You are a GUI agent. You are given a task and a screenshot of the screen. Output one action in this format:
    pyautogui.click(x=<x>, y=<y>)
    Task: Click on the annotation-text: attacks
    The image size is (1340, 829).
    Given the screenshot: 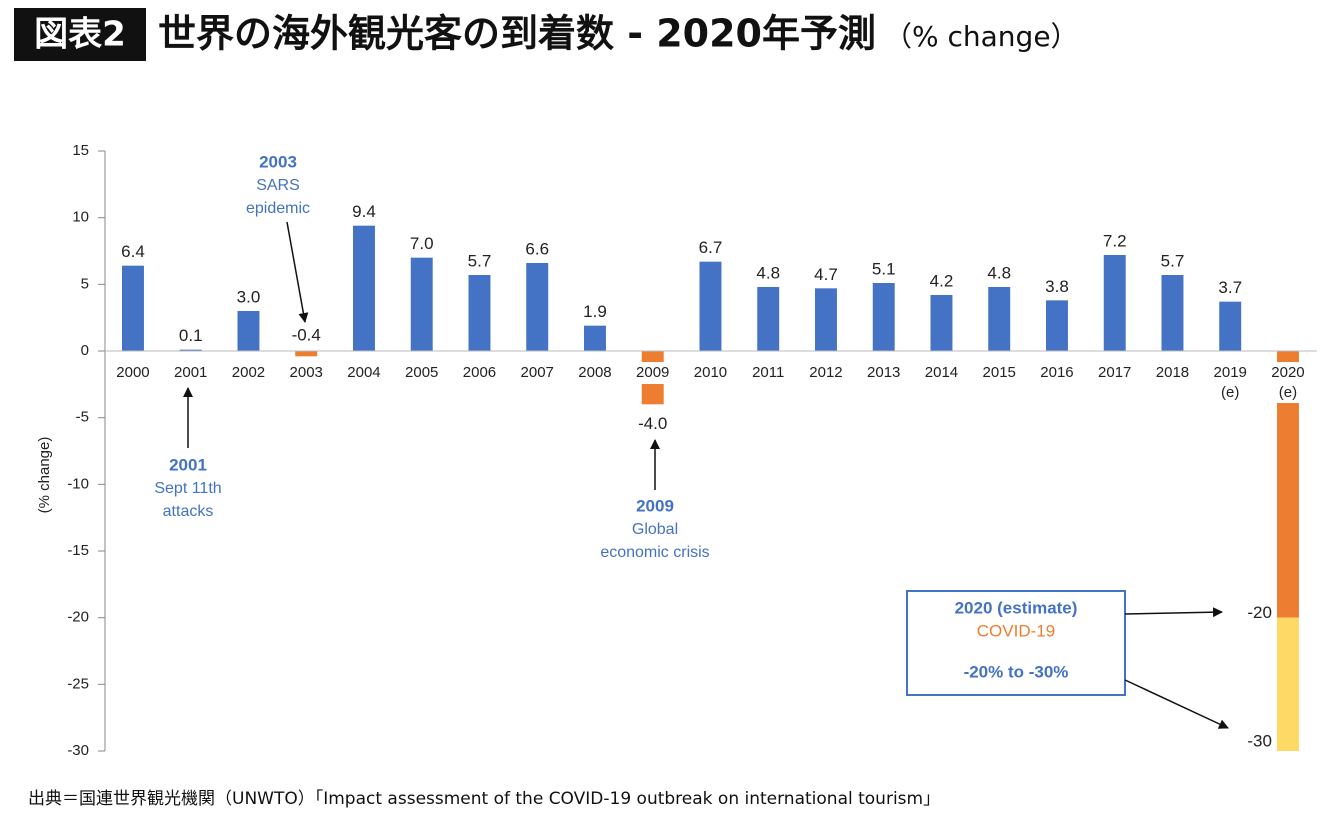 What is the action you would take?
    pyautogui.click(x=188, y=511)
    